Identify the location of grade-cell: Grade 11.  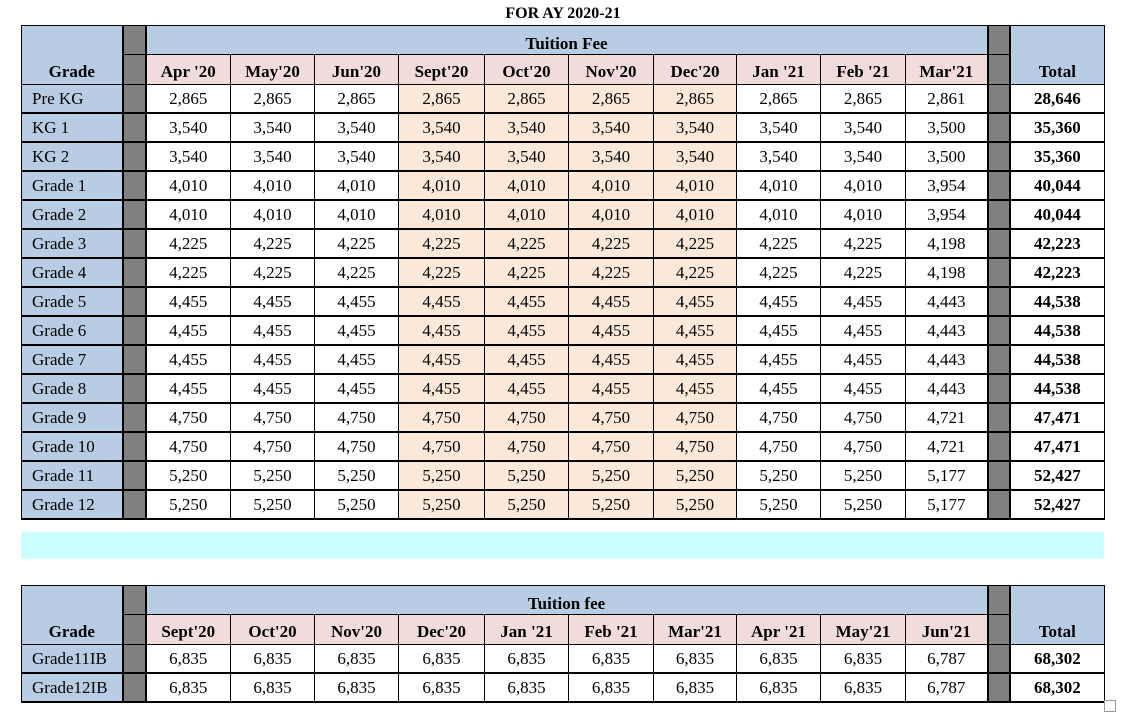
(72, 475).